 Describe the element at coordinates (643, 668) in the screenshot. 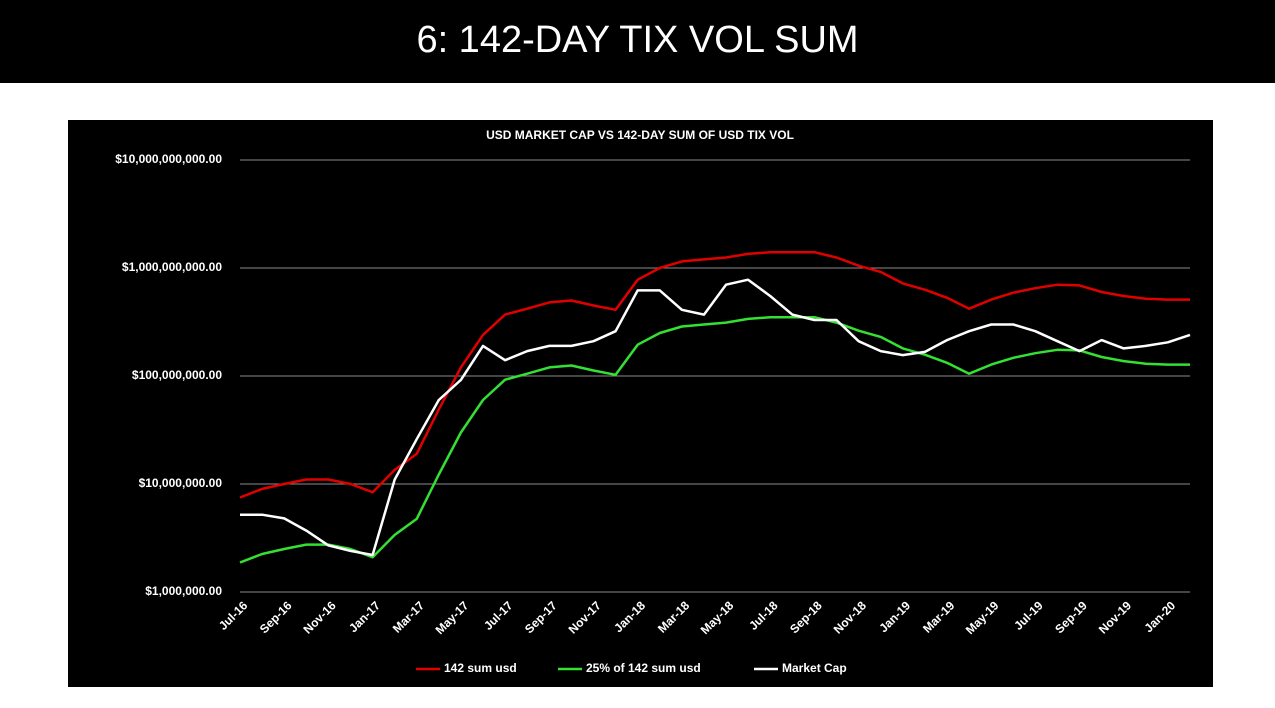

I see `legend-label: 25% of 142 sum usd` at that location.